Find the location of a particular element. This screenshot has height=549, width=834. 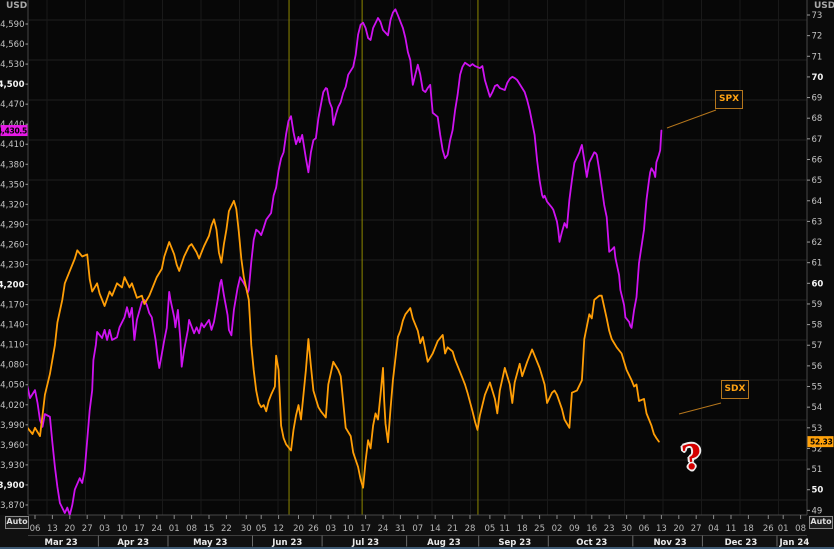

right-axis-unit: USD is located at coordinates (824, 6).